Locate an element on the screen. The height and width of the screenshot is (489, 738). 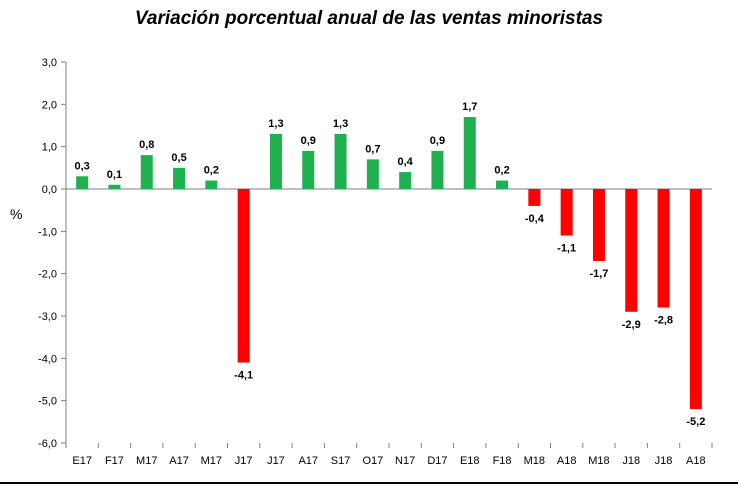
data-label: 0,3 is located at coordinates (82, 166).